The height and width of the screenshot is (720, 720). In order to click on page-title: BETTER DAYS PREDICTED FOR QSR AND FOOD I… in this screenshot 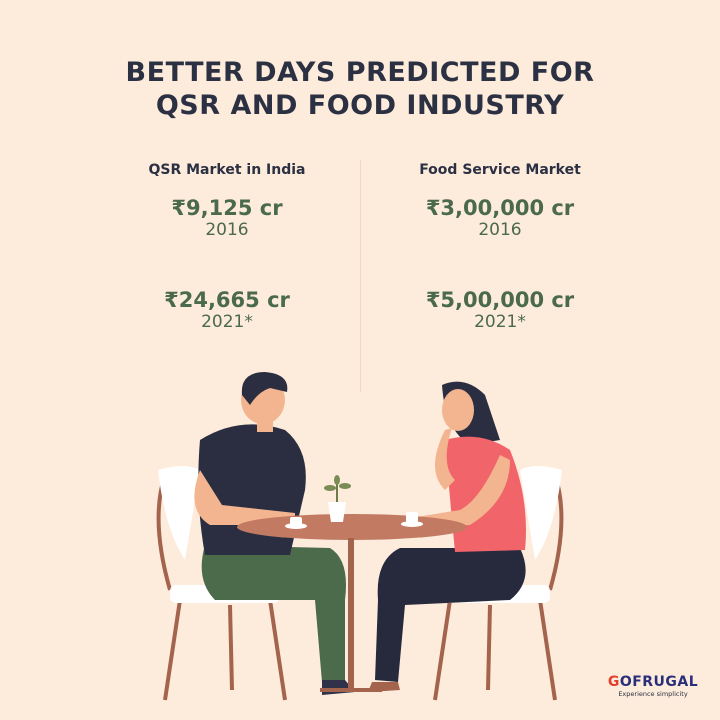, I will do `click(360, 89)`.